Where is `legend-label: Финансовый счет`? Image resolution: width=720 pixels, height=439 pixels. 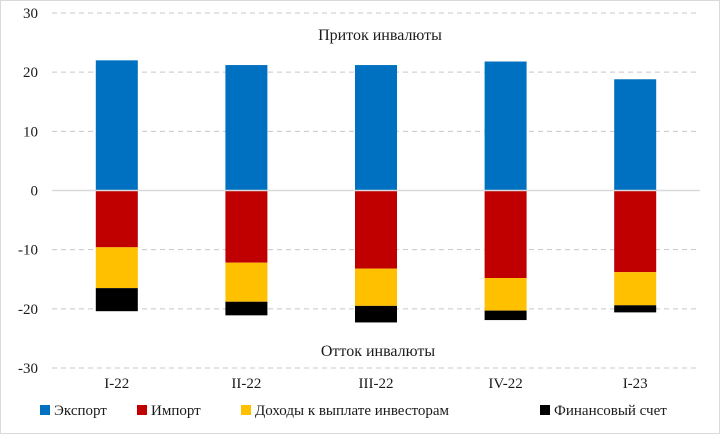
legend-label: Финансовый счет is located at coordinates (610, 411).